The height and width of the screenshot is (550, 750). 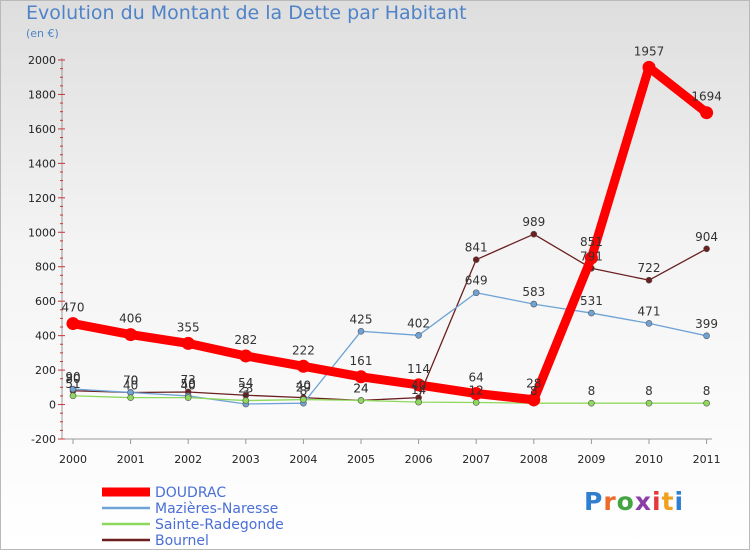 I want to click on data-label: 54, so click(x=245, y=383).